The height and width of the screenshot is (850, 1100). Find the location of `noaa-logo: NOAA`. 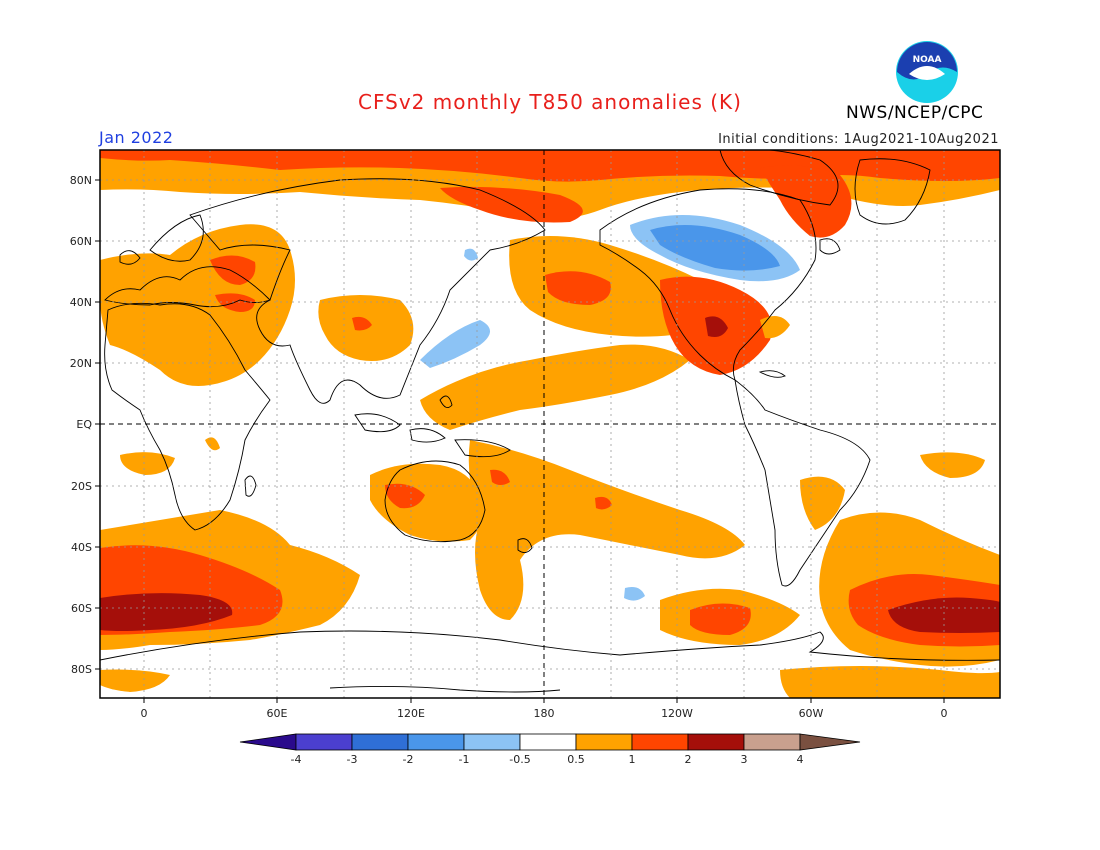

noaa-logo: NOAA is located at coordinates (927, 72).